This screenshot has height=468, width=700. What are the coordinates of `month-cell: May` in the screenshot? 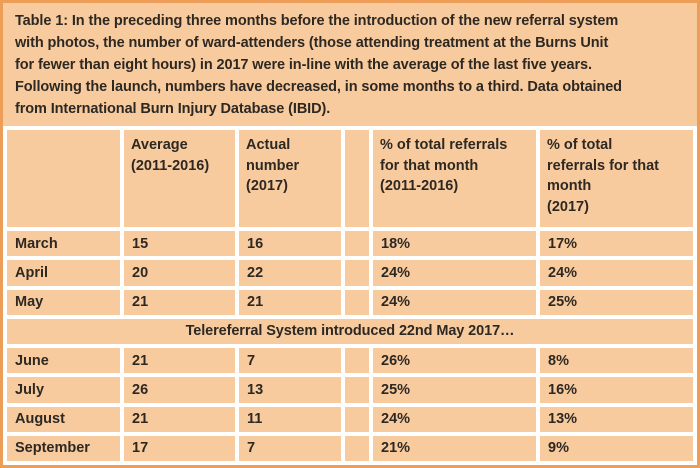 It's located at (63, 302).